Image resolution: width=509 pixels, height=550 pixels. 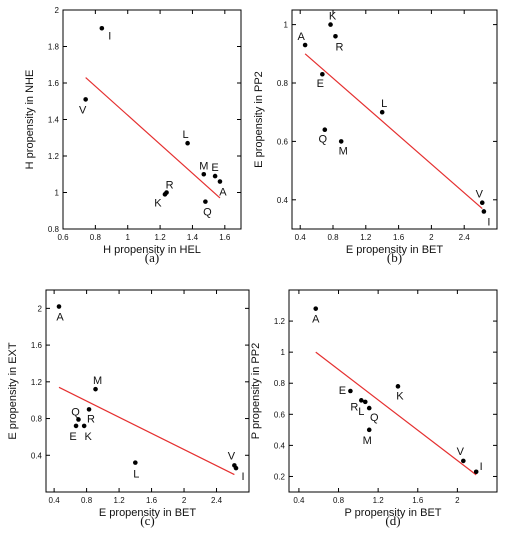 What do you see at coordinates (283, 200) in the screenshot?
I see `y-tick-label: 0.4` at bounding box center [283, 200].